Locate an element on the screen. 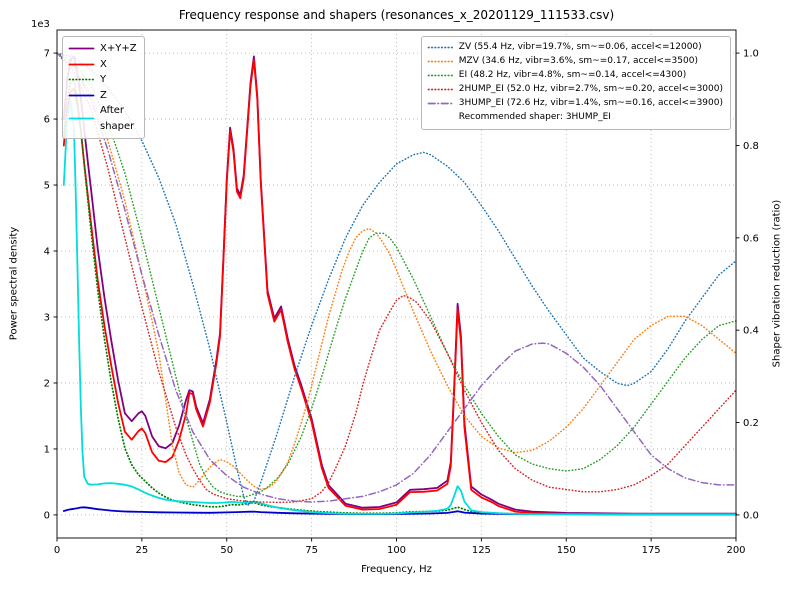 This screenshot has width=800, height=600. legend-label: Recommended shaper: 3HUMP_EI is located at coordinates (534, 116).